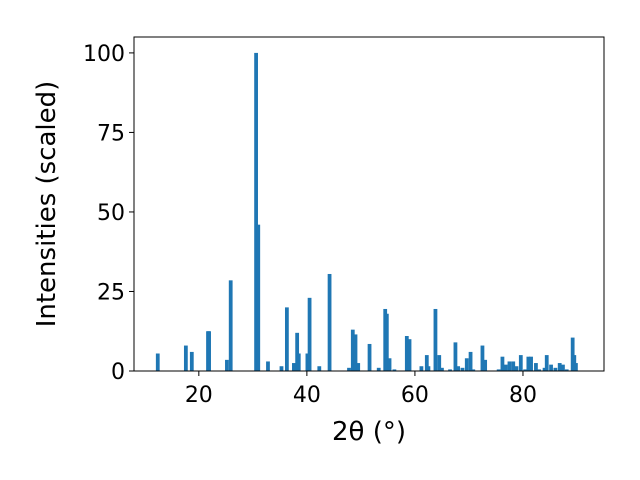 The width and height of the screenshot is (640, 480). I want to click on x-tick-label: 40, so click(307, 395).